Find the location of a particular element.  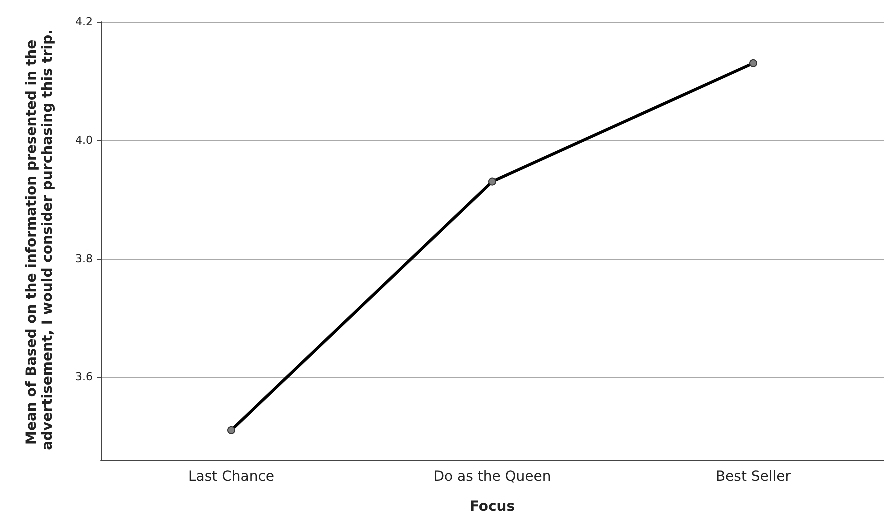

y-axis-title: Mean of Based on the information presented in the advertisement, I would consider purchasing this trip. is located at coordinates (40, 240).